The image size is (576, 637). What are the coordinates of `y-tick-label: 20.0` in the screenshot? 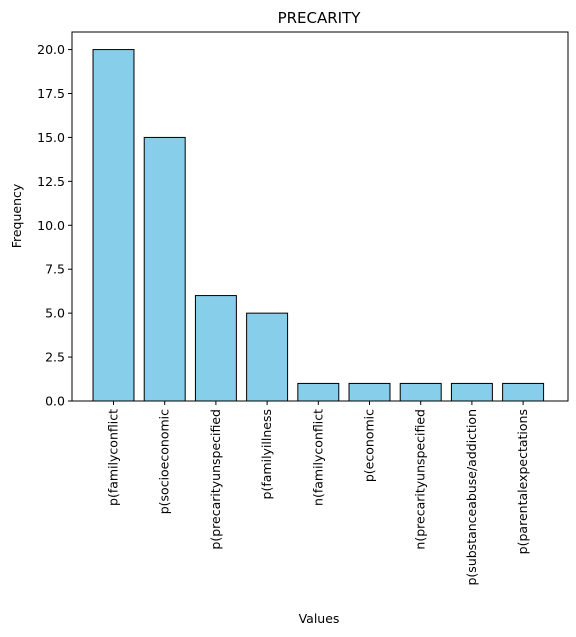 It's located at (51, 49).